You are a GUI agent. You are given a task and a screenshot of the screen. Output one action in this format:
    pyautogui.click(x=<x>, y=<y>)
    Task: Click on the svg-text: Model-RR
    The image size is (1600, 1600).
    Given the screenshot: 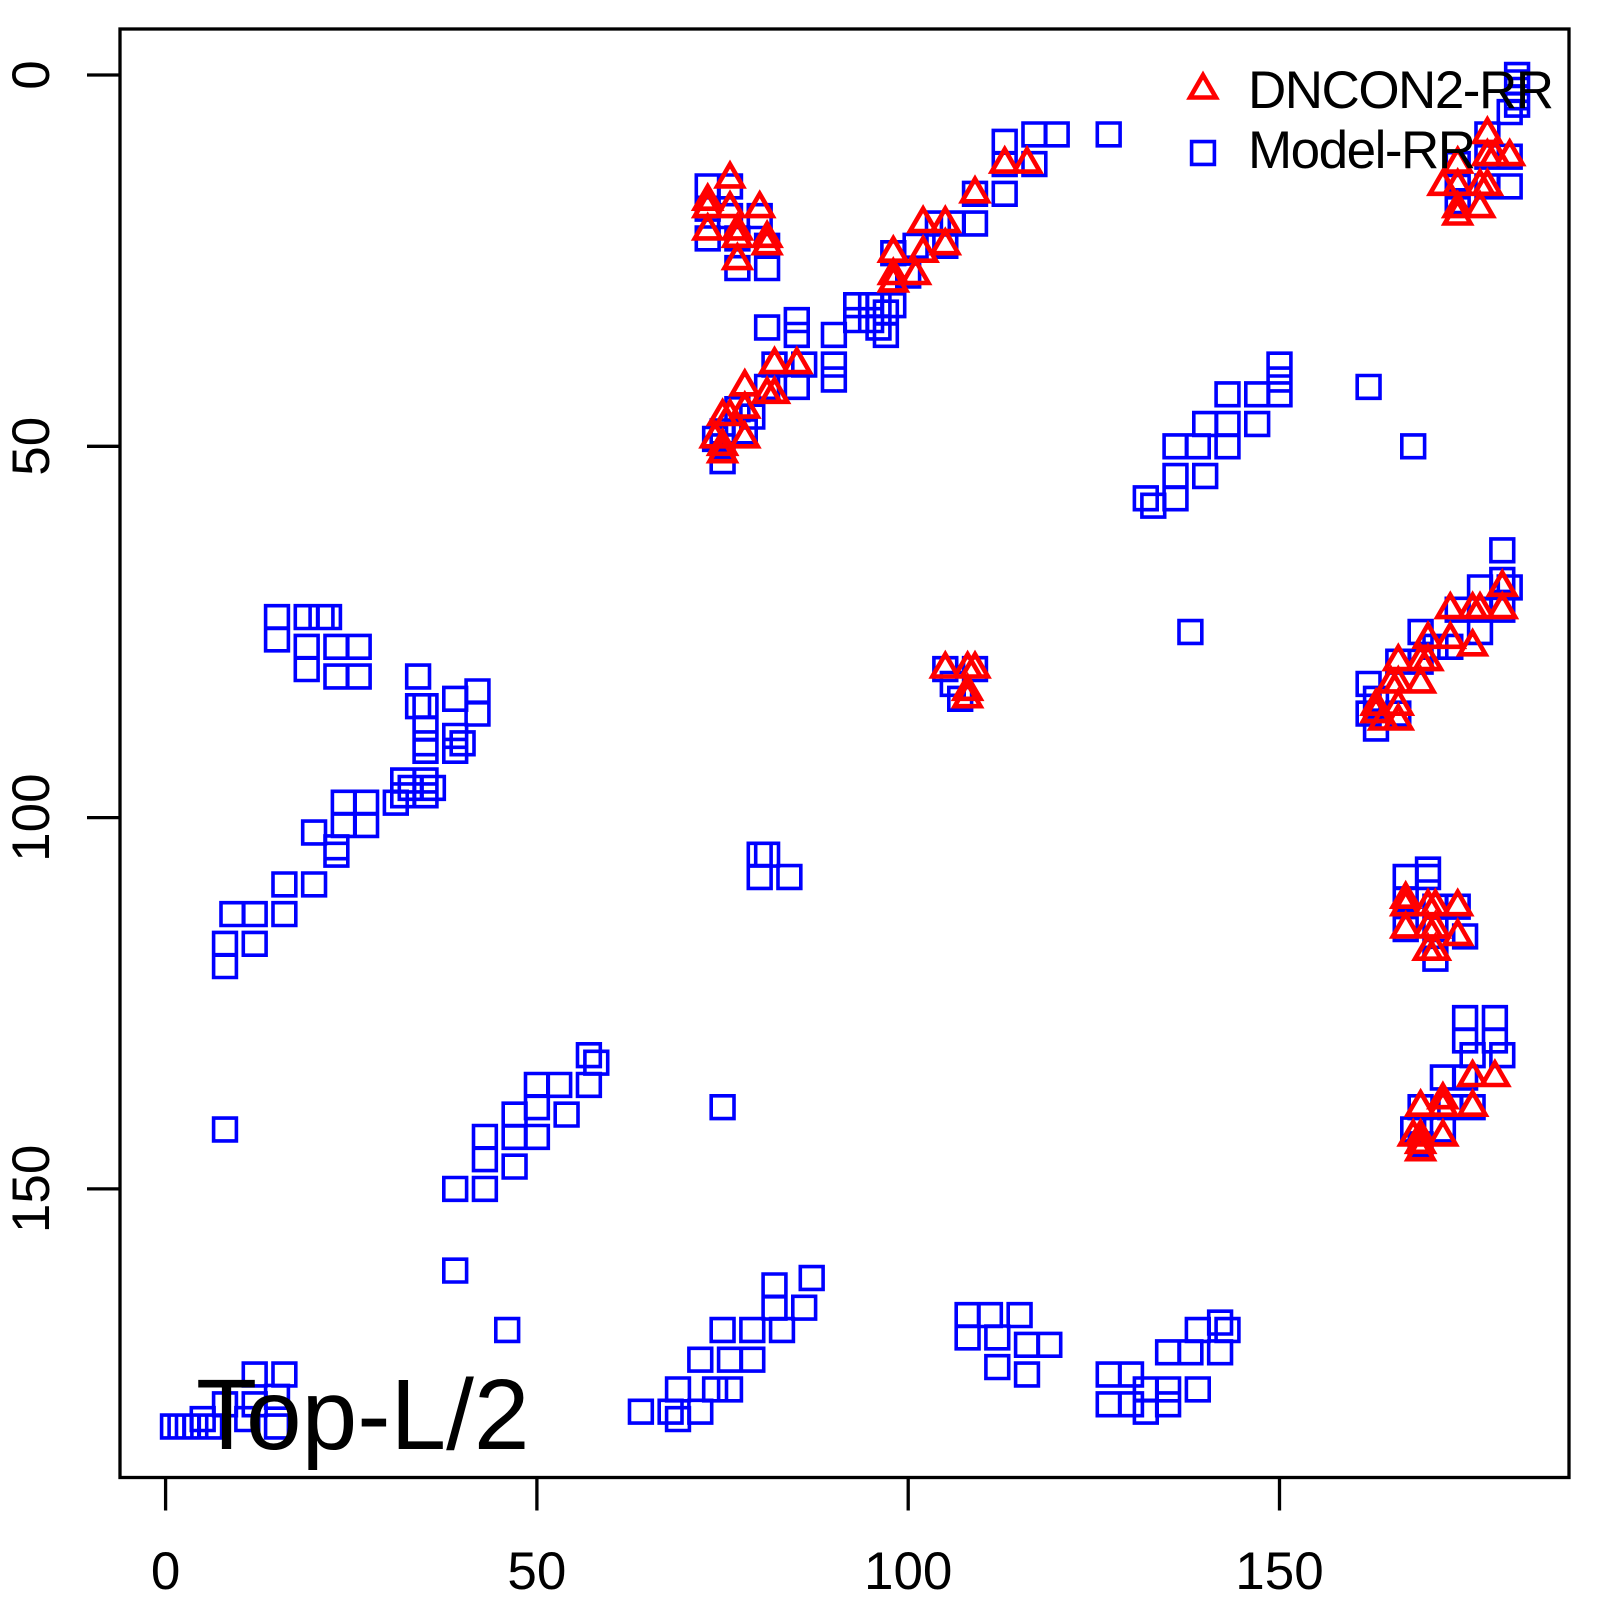 What is the action you would take?
    pyautogui.click(x=1361, y=150)
    